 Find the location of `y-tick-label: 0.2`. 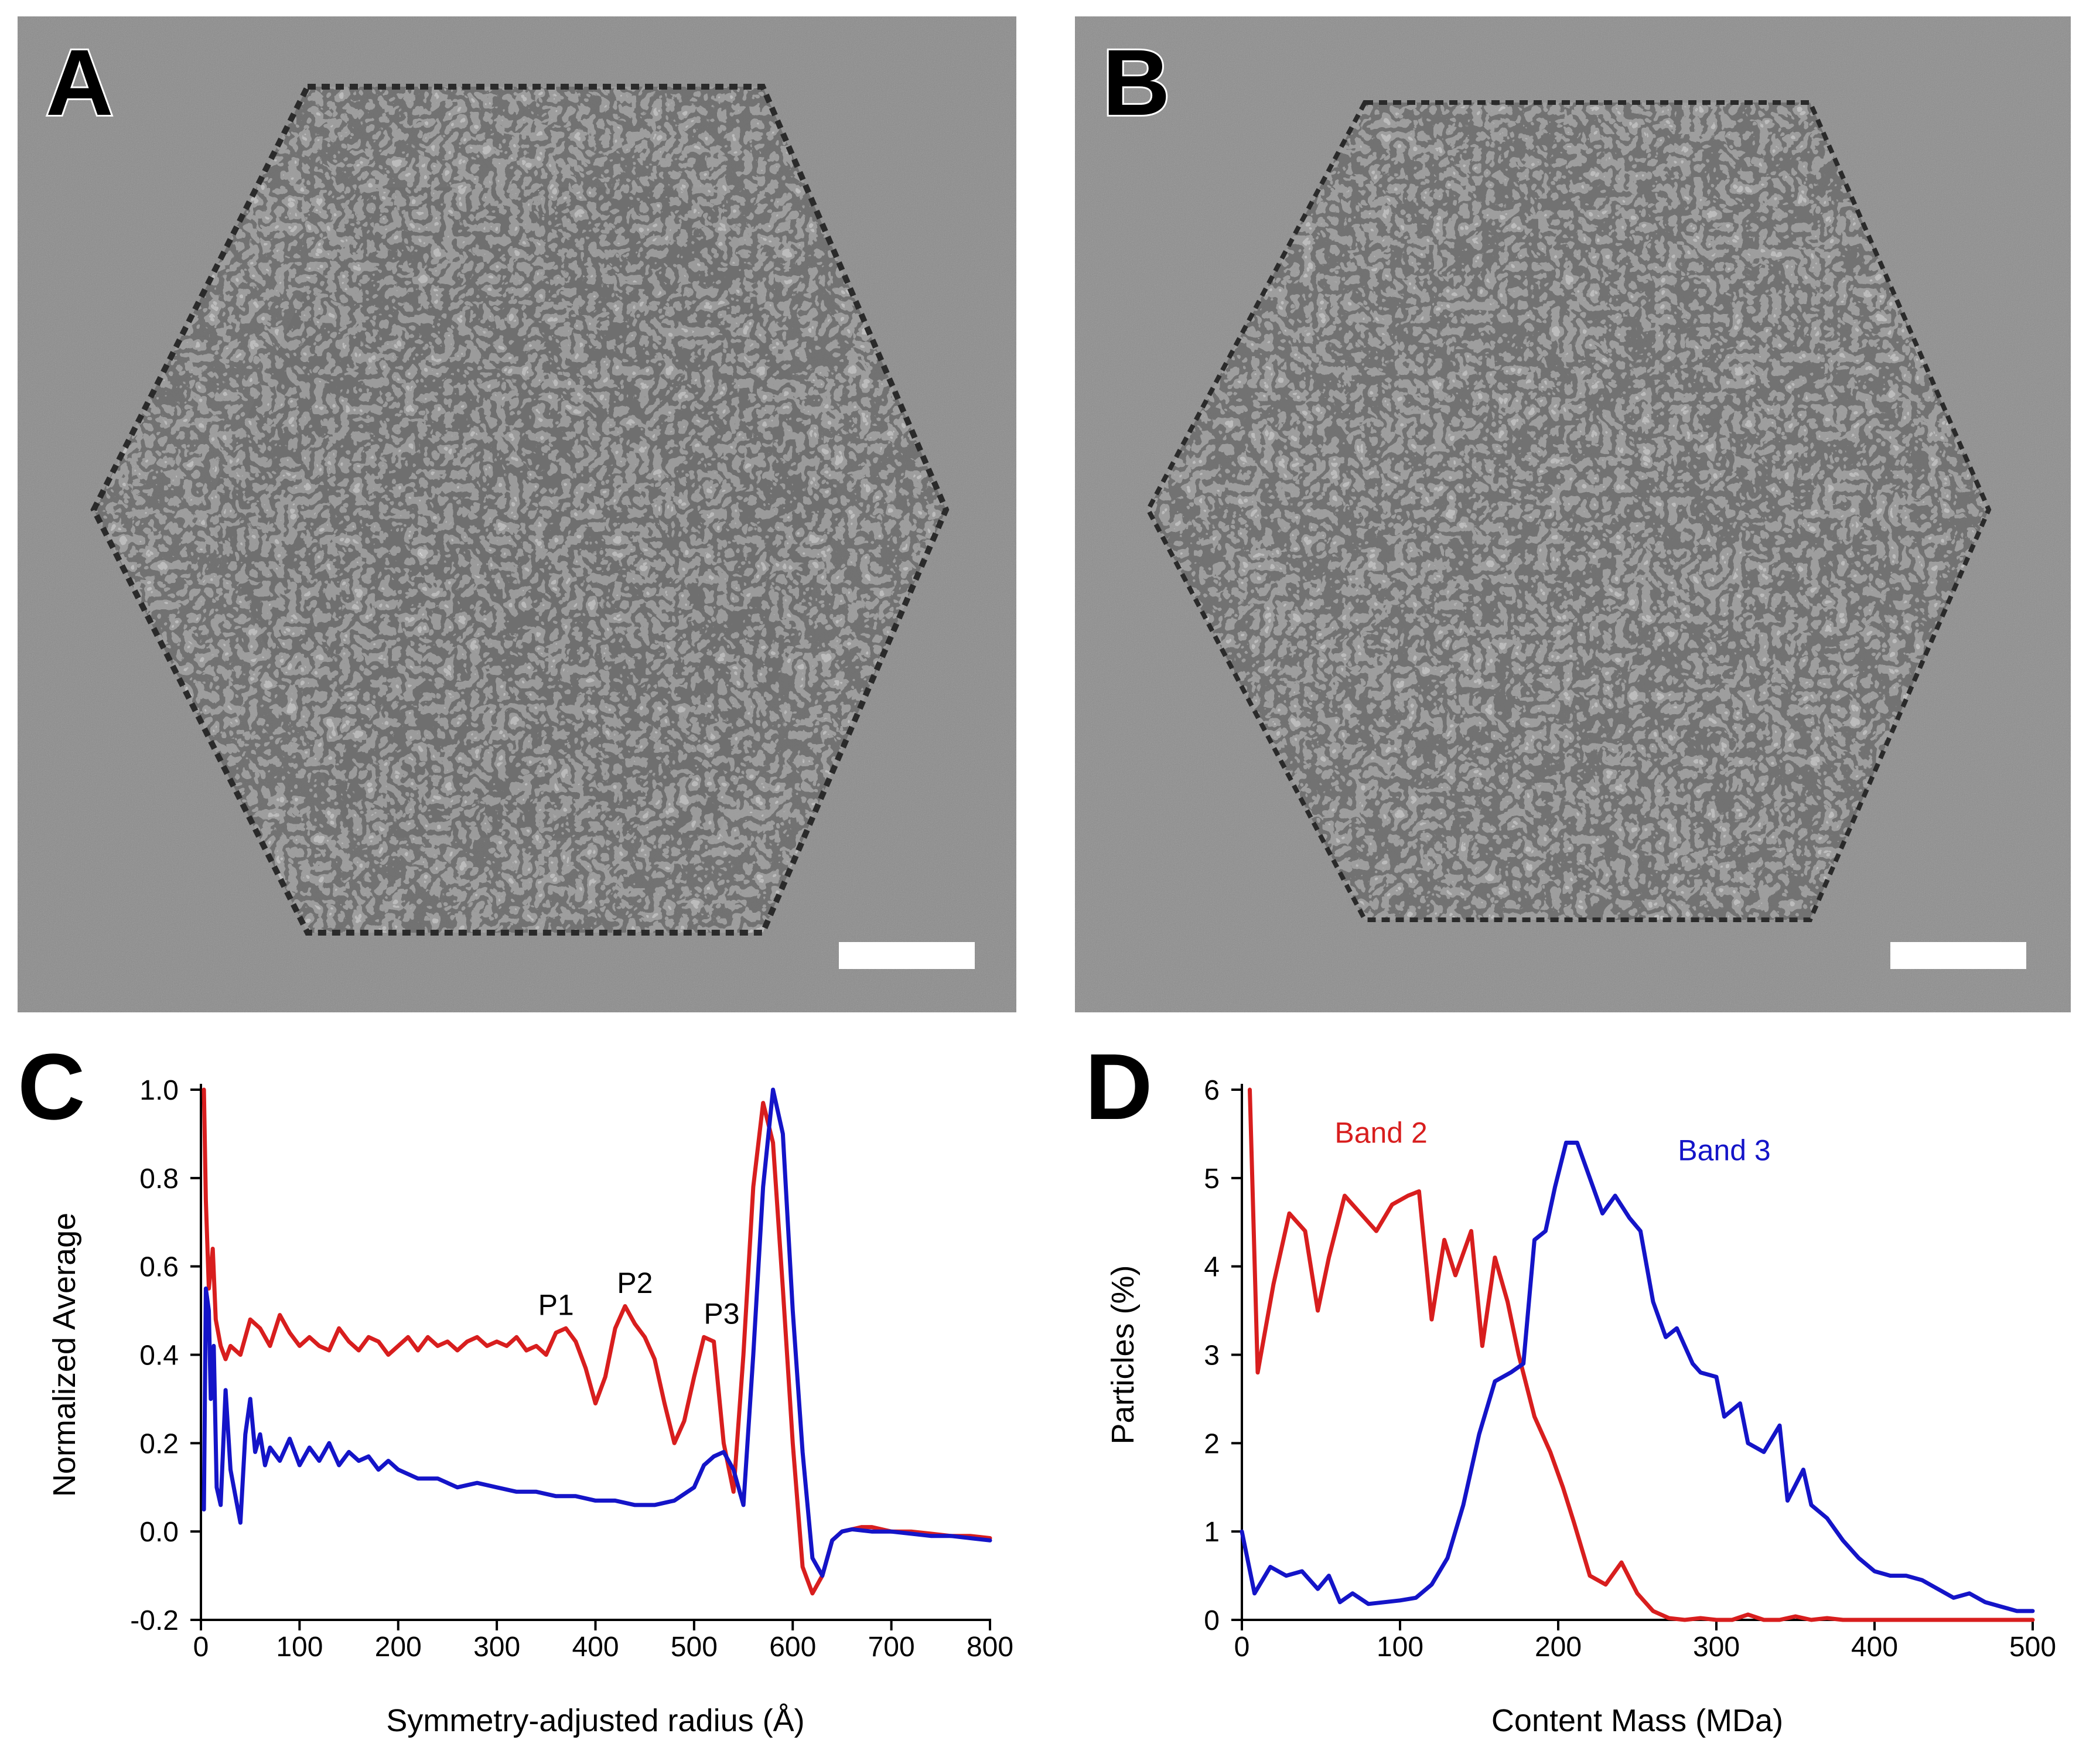

y-tick-label: 0.2 is located at coordinates (159, 1443).